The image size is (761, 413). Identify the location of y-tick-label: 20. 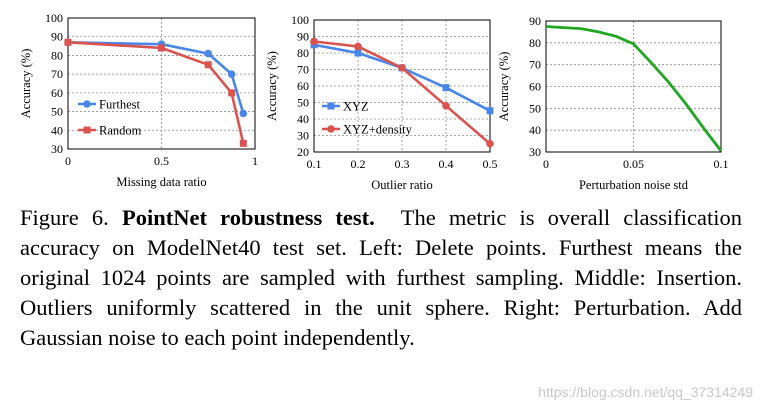
(303, 152).